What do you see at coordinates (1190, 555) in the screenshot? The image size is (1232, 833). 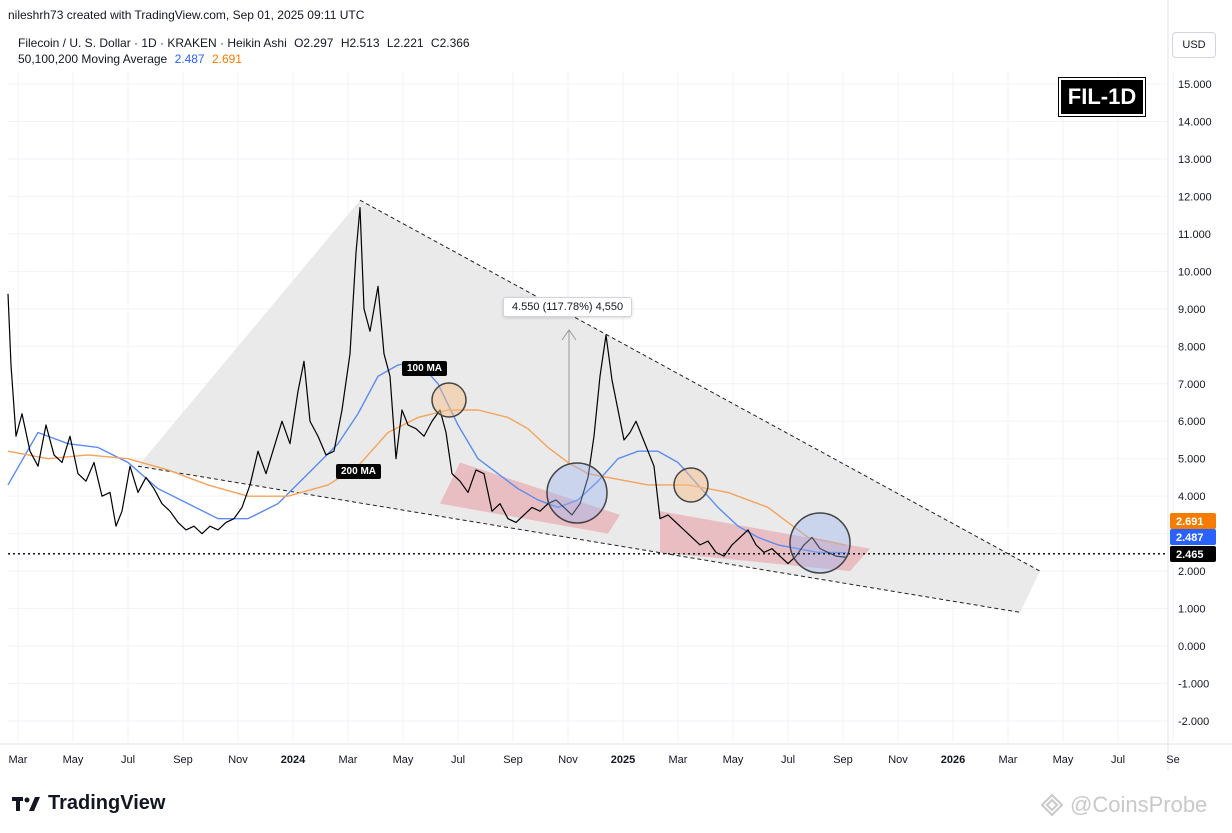 I see `price-tag-label: 2.465` at bounding box center [1190, 555].